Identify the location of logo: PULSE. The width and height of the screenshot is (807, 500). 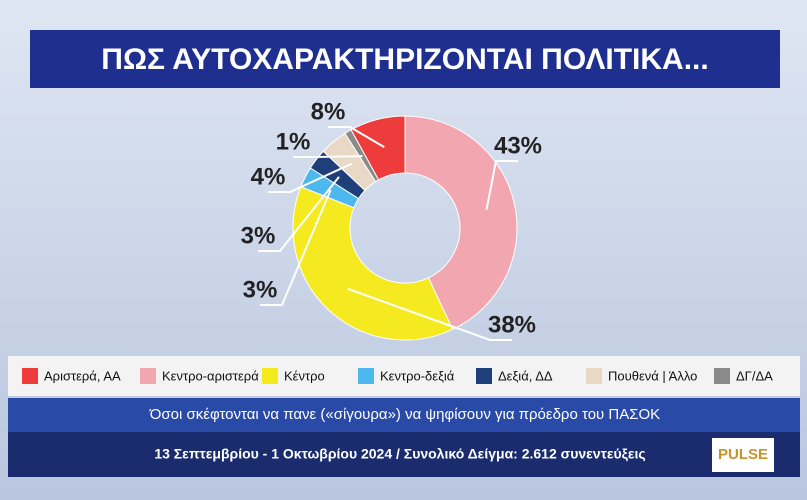
(743, 454).